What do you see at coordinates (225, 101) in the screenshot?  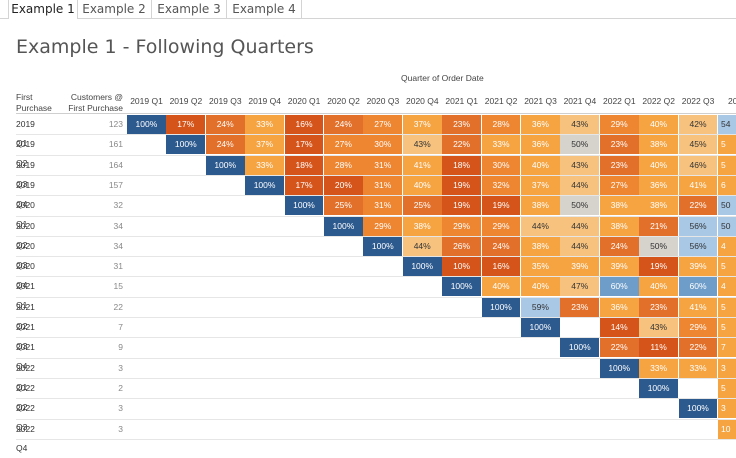 I see `column-header: 2019 Q3` at bounding box center [225, 101].